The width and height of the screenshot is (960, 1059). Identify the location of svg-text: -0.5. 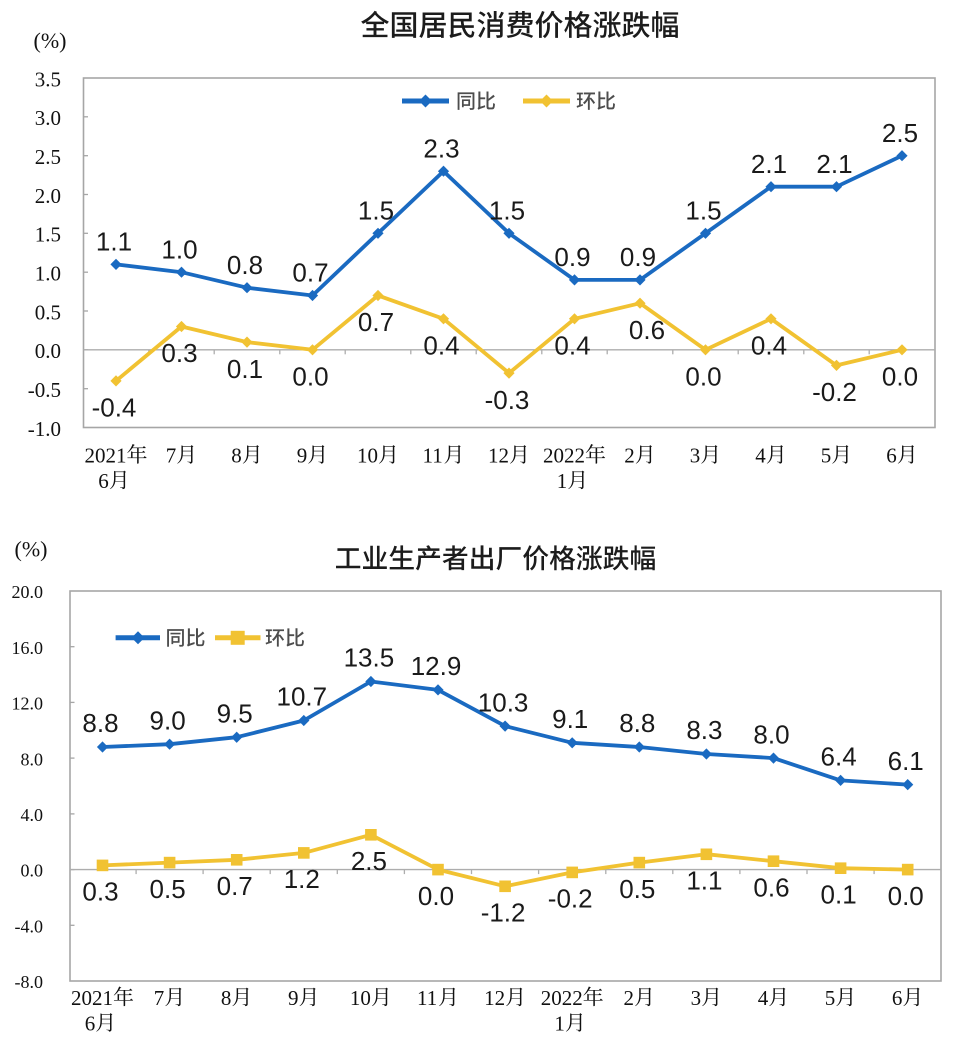
(44, 390).